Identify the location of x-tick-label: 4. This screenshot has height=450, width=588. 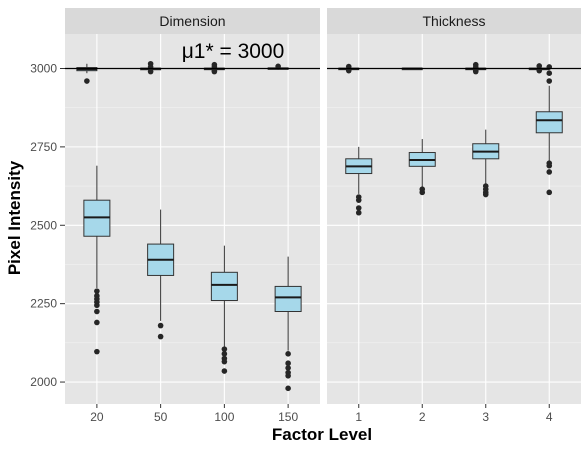
(549, 417).